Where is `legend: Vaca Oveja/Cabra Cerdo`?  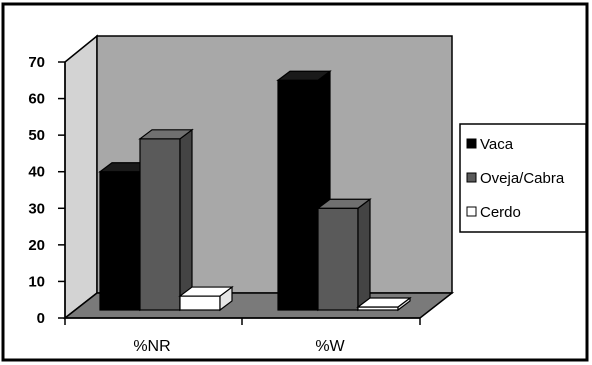
legend: Vaca Oveja/Cabra Cerdo is located at coordinates (523, 178).